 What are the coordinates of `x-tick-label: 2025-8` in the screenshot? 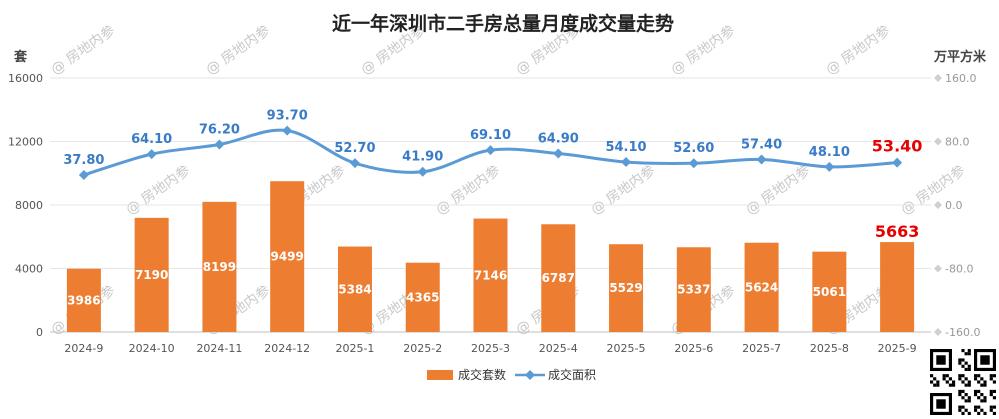 It's located at (829, 348).